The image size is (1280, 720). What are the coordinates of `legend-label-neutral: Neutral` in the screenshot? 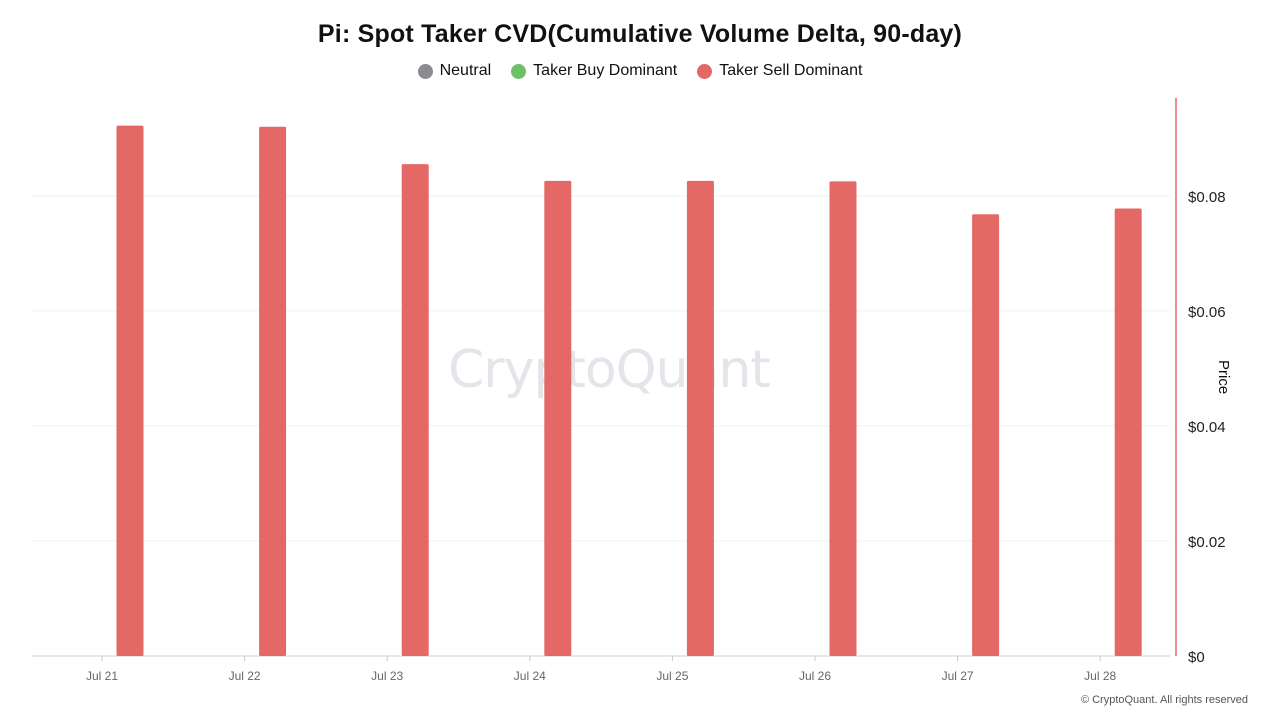 It's located at (465, 70).